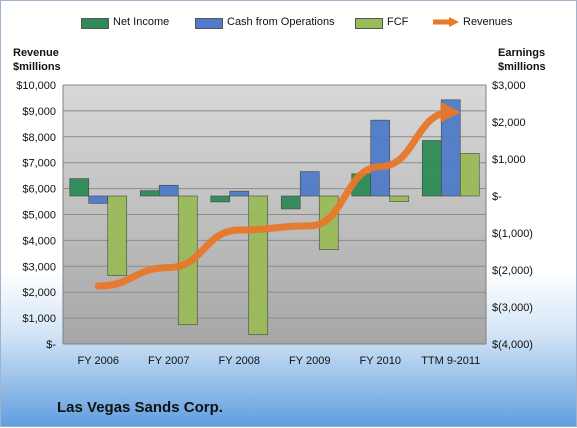  Describe the element at coordinates (309, 361) in the screenshot. I see `x-tick-label: FY 2009` at that location.